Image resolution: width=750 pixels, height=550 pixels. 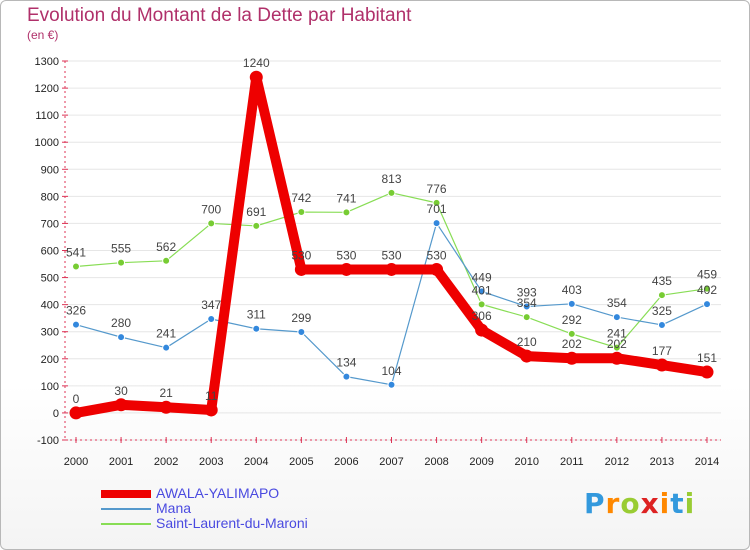 I want to click on data-label: 151, so click(x=707, y=358).